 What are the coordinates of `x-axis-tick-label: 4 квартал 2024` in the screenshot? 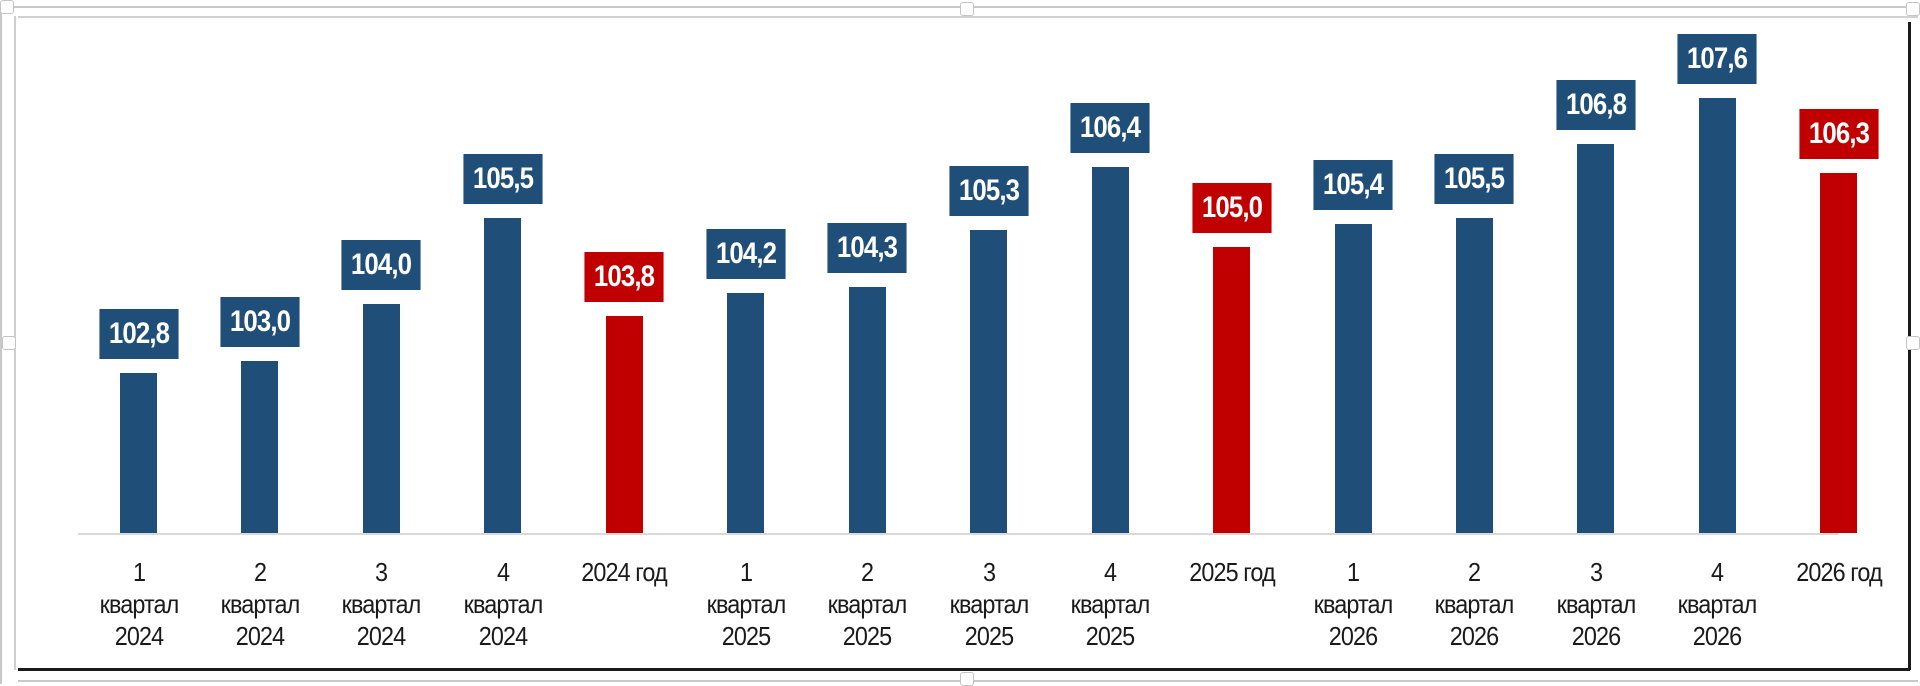 It's located at (503, 604).